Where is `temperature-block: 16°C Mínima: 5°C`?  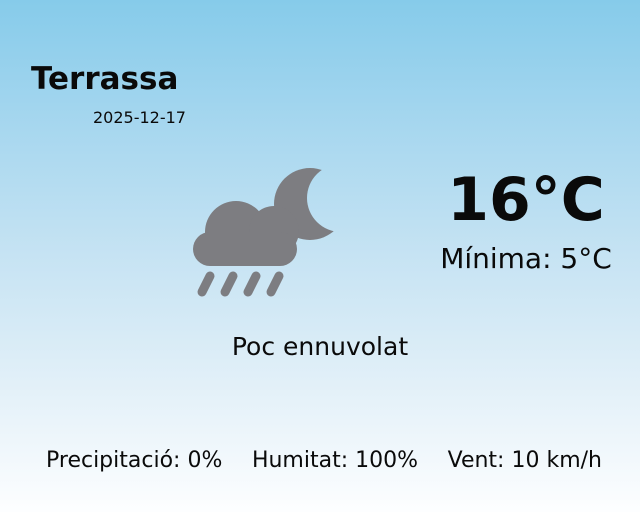 temperature-block: 16°C Mínima: 5°C is located at coordinates (526, 222).